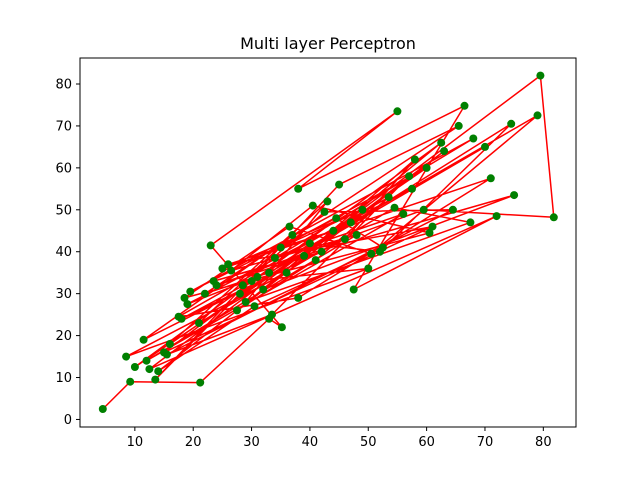 This screenshot has height=480, width=640. Describe the element at coordinates (310, 442) in the screenshot. I see `x-tick-label: 40` at that location.